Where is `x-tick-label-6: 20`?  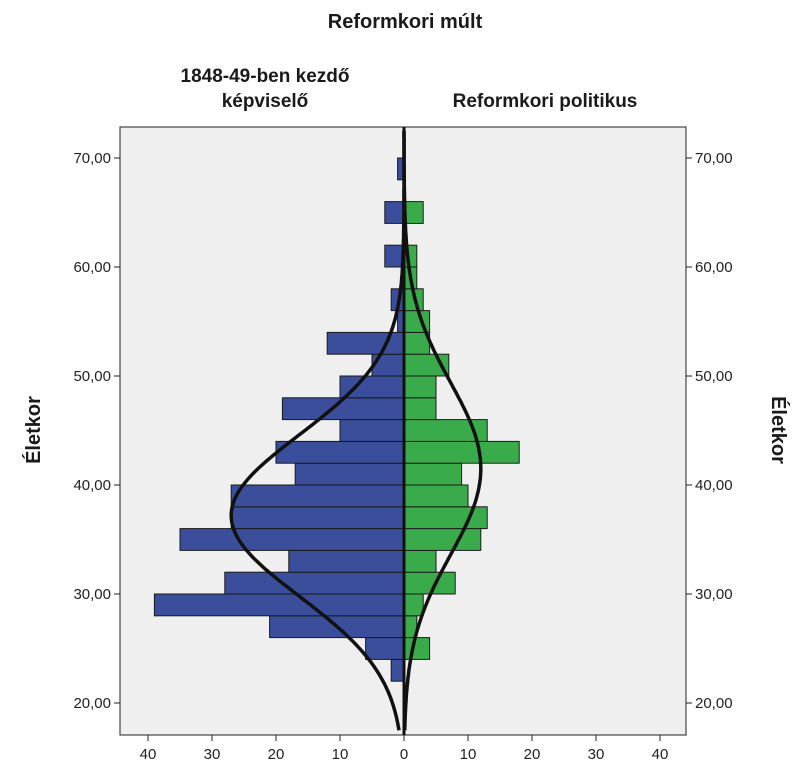 x-tick-label-6: 20 is located at coordinates (532, 754).